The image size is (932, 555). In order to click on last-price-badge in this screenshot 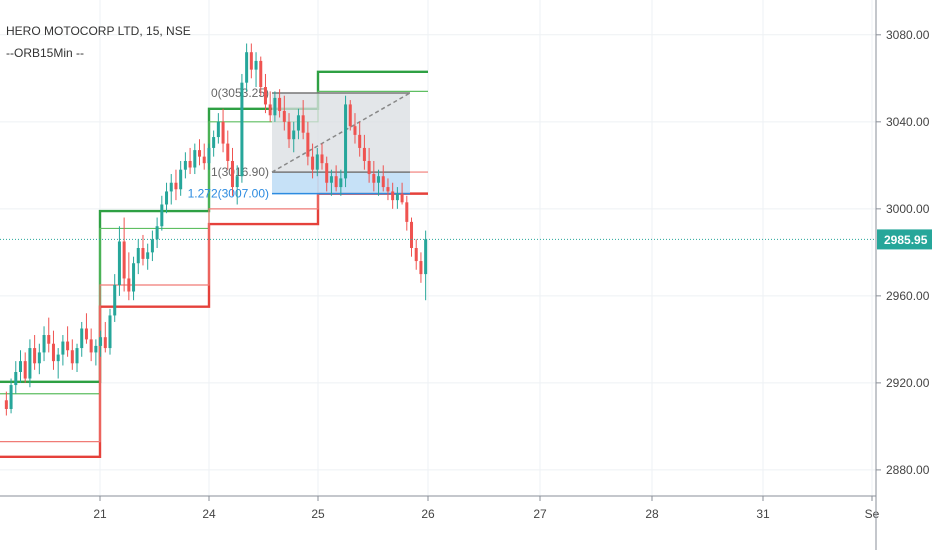, I will do `click(904, 239)`.